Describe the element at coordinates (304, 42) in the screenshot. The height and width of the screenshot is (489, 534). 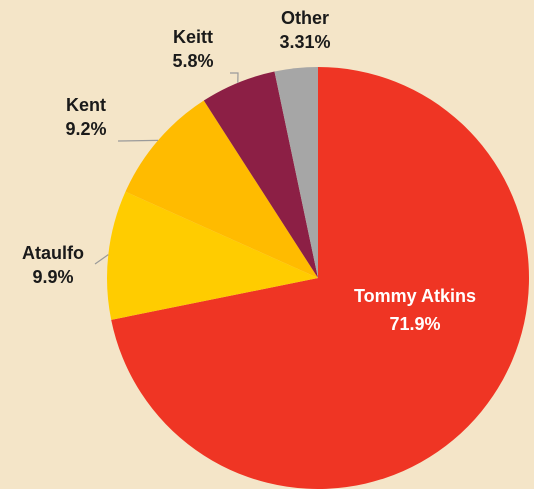
I see `label-other-value: 3.31%` at that location.